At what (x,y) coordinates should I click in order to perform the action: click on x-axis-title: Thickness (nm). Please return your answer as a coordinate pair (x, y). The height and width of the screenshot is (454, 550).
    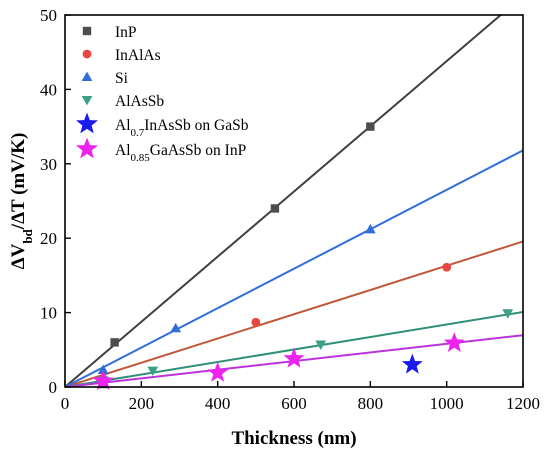
    Looking at the image, I should click on (293, 438).